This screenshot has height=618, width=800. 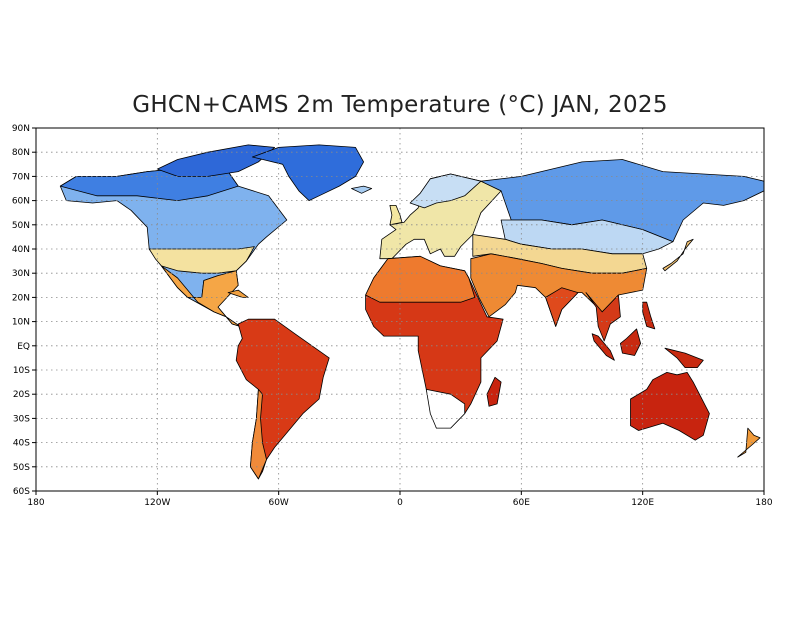 What do you see at coordinates (21, 226) in the screenshot?
I see `lat-tick-label: 50N` at bounding box center [21, 226].